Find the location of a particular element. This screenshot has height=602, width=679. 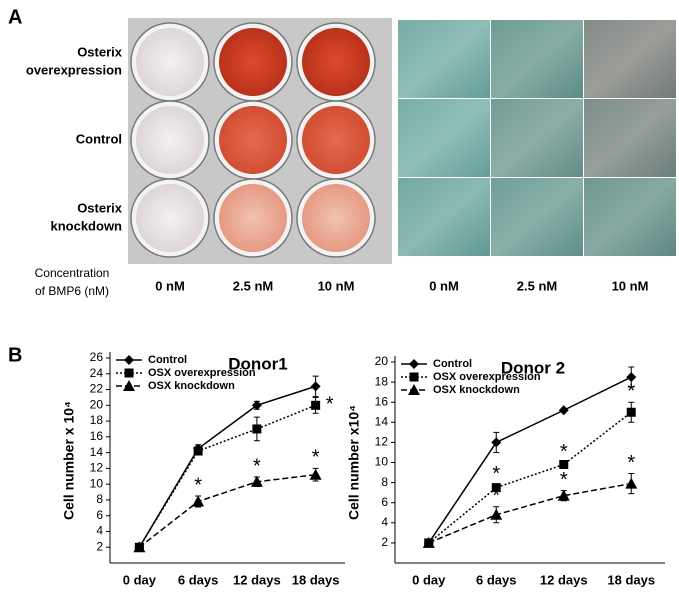

panel-label: B is located at coordinates (15, 355).